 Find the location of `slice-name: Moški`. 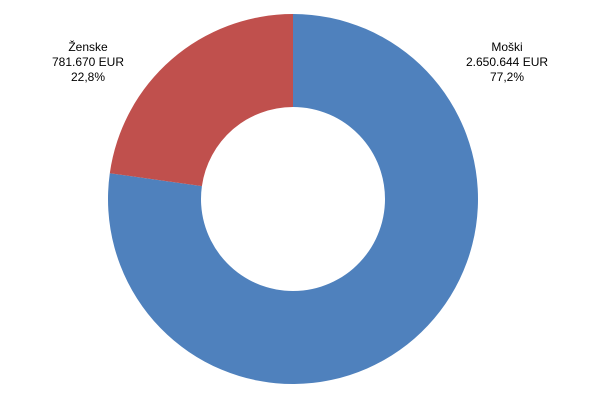

slice-name: Moški is located at coordinates (506, 47).